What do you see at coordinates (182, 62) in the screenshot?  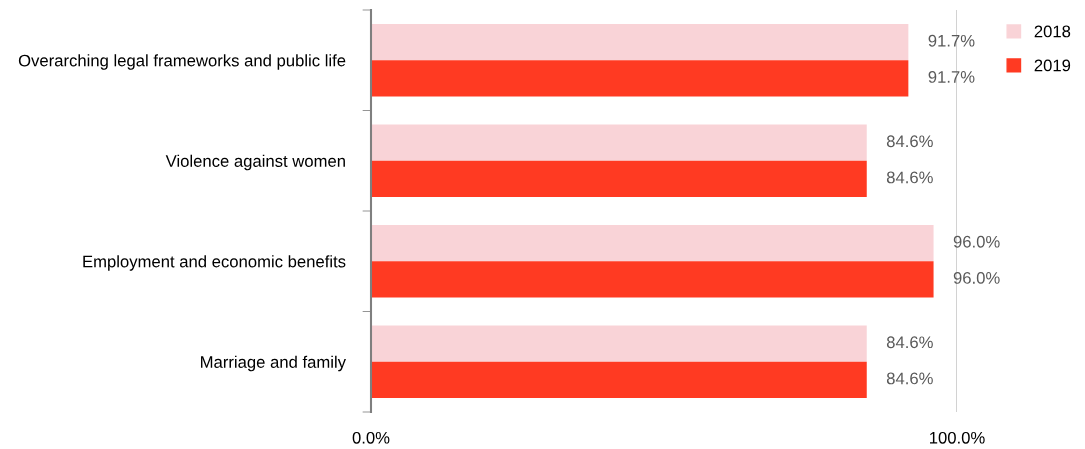 I see `y-tick-label: Overarching legal frameworks and public life` at bounding box center [182, 62].